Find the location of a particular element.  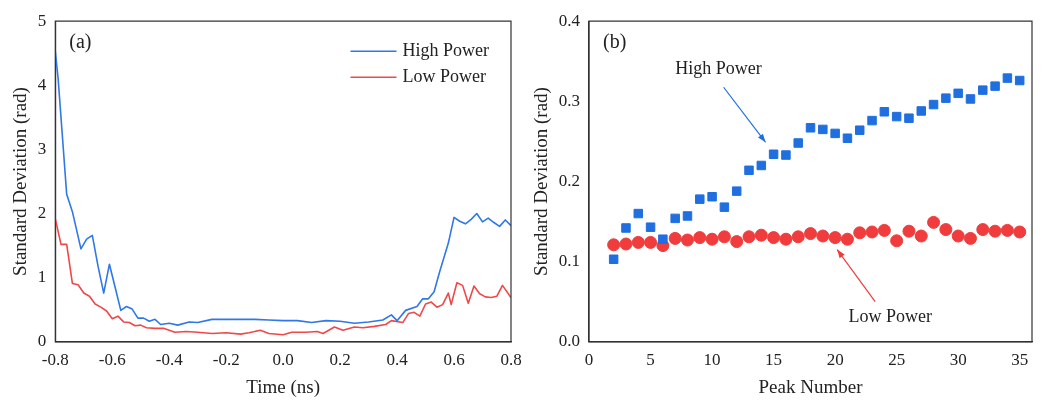

x-tick-label: 30 is located at coordinates (958, 360).